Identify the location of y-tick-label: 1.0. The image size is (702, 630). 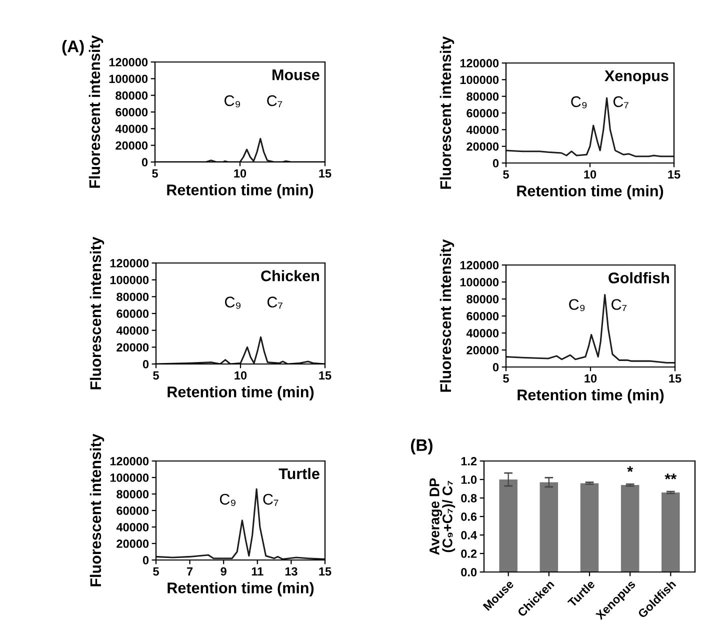
(469, 480).